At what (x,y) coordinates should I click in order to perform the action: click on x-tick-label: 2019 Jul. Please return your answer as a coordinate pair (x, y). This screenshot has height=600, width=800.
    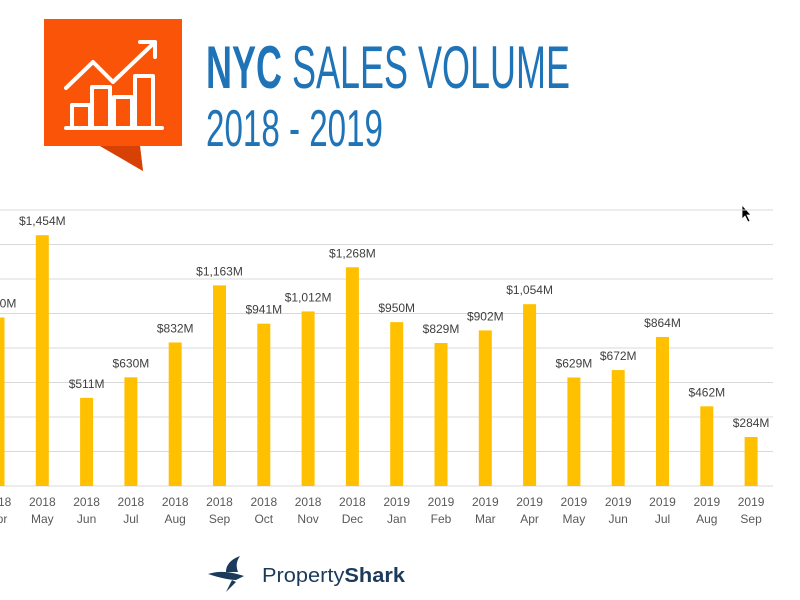
    Looking at the image, I should click on (662, 510).